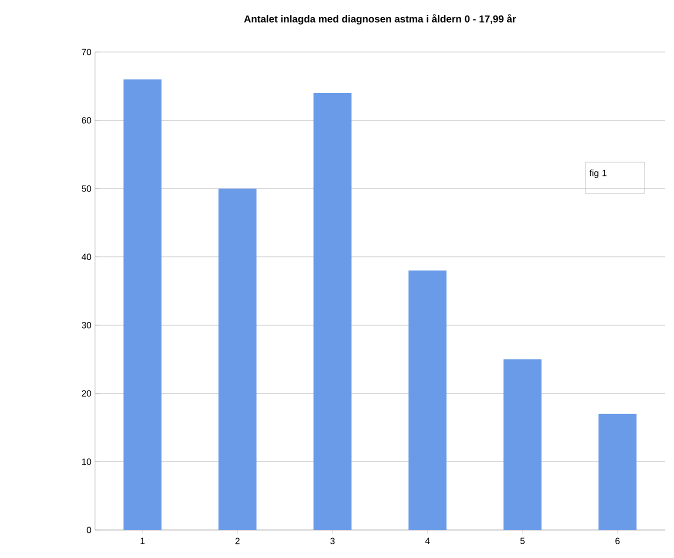  I want to click on y-tick-label: 40, so click(87, 257).